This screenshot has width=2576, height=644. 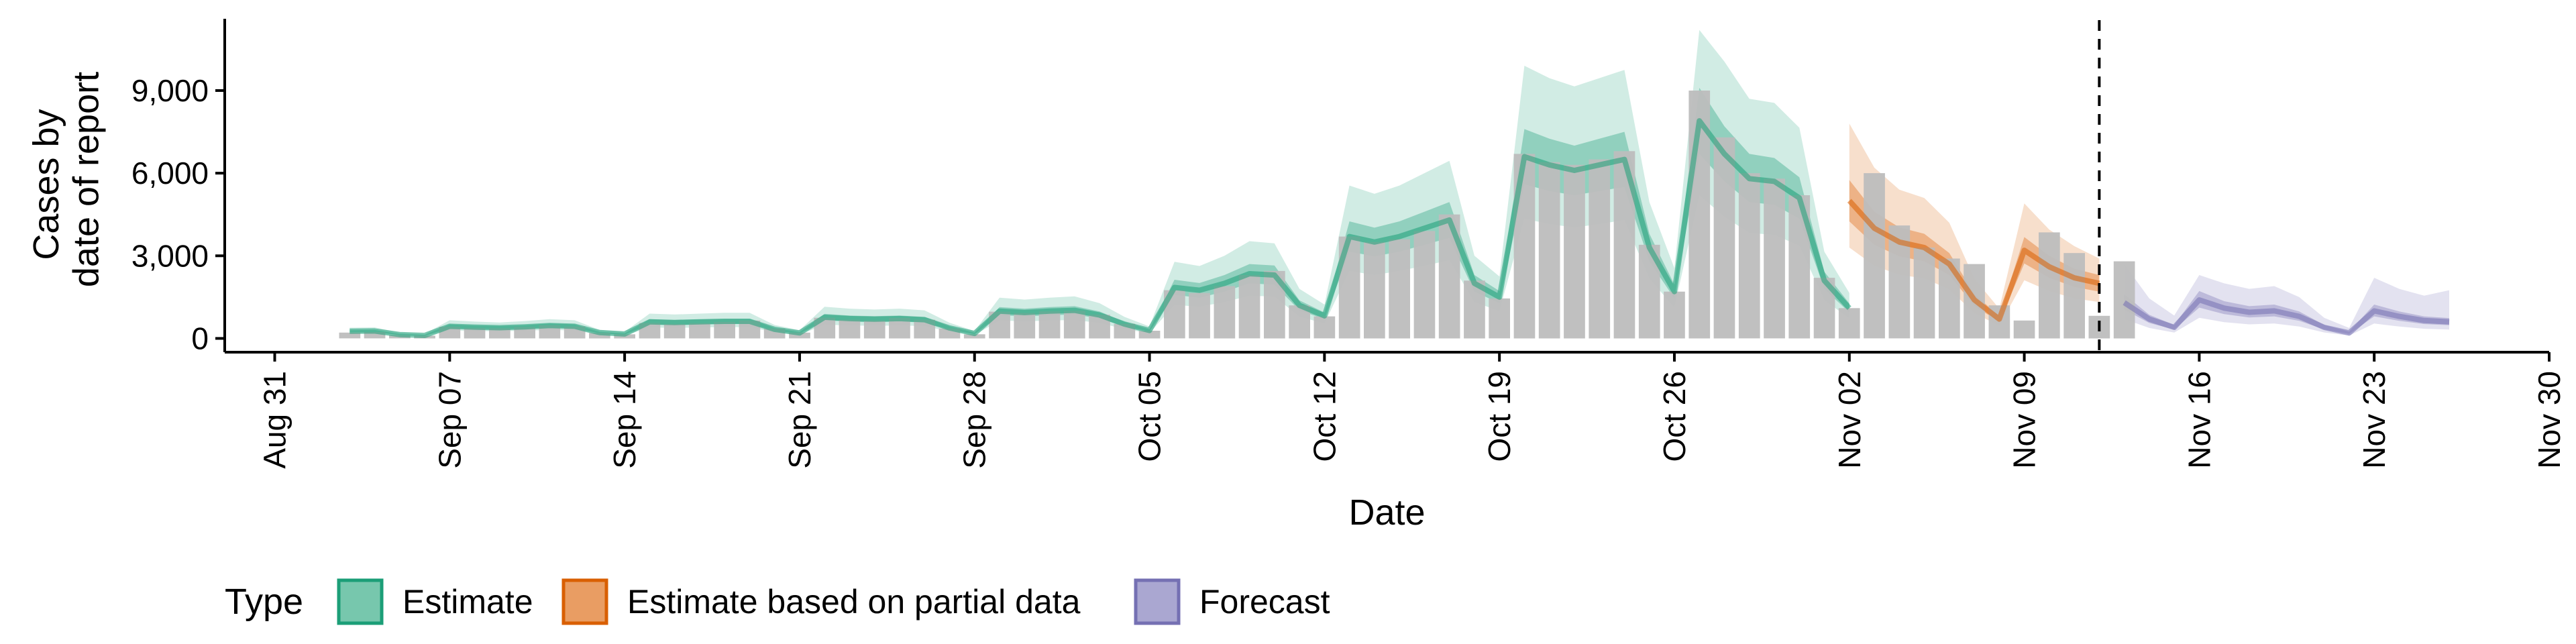 I want to click on x-tick-label: Sep 14, so click(x=624, y=420).